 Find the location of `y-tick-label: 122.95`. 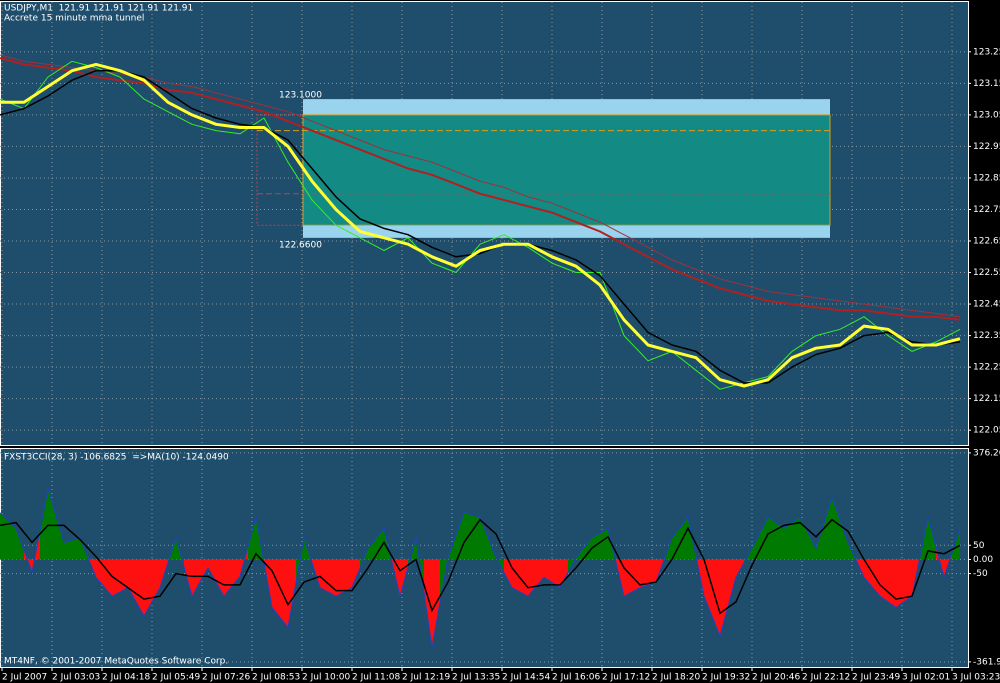

y-tick-label: 122.95 is located at coordinates (986, 147).